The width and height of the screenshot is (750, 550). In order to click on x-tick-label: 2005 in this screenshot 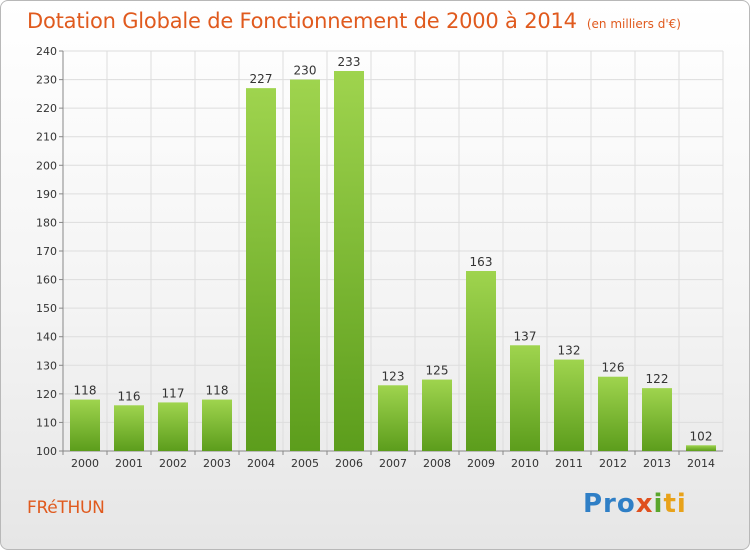, I will do `click(305, 463)`.